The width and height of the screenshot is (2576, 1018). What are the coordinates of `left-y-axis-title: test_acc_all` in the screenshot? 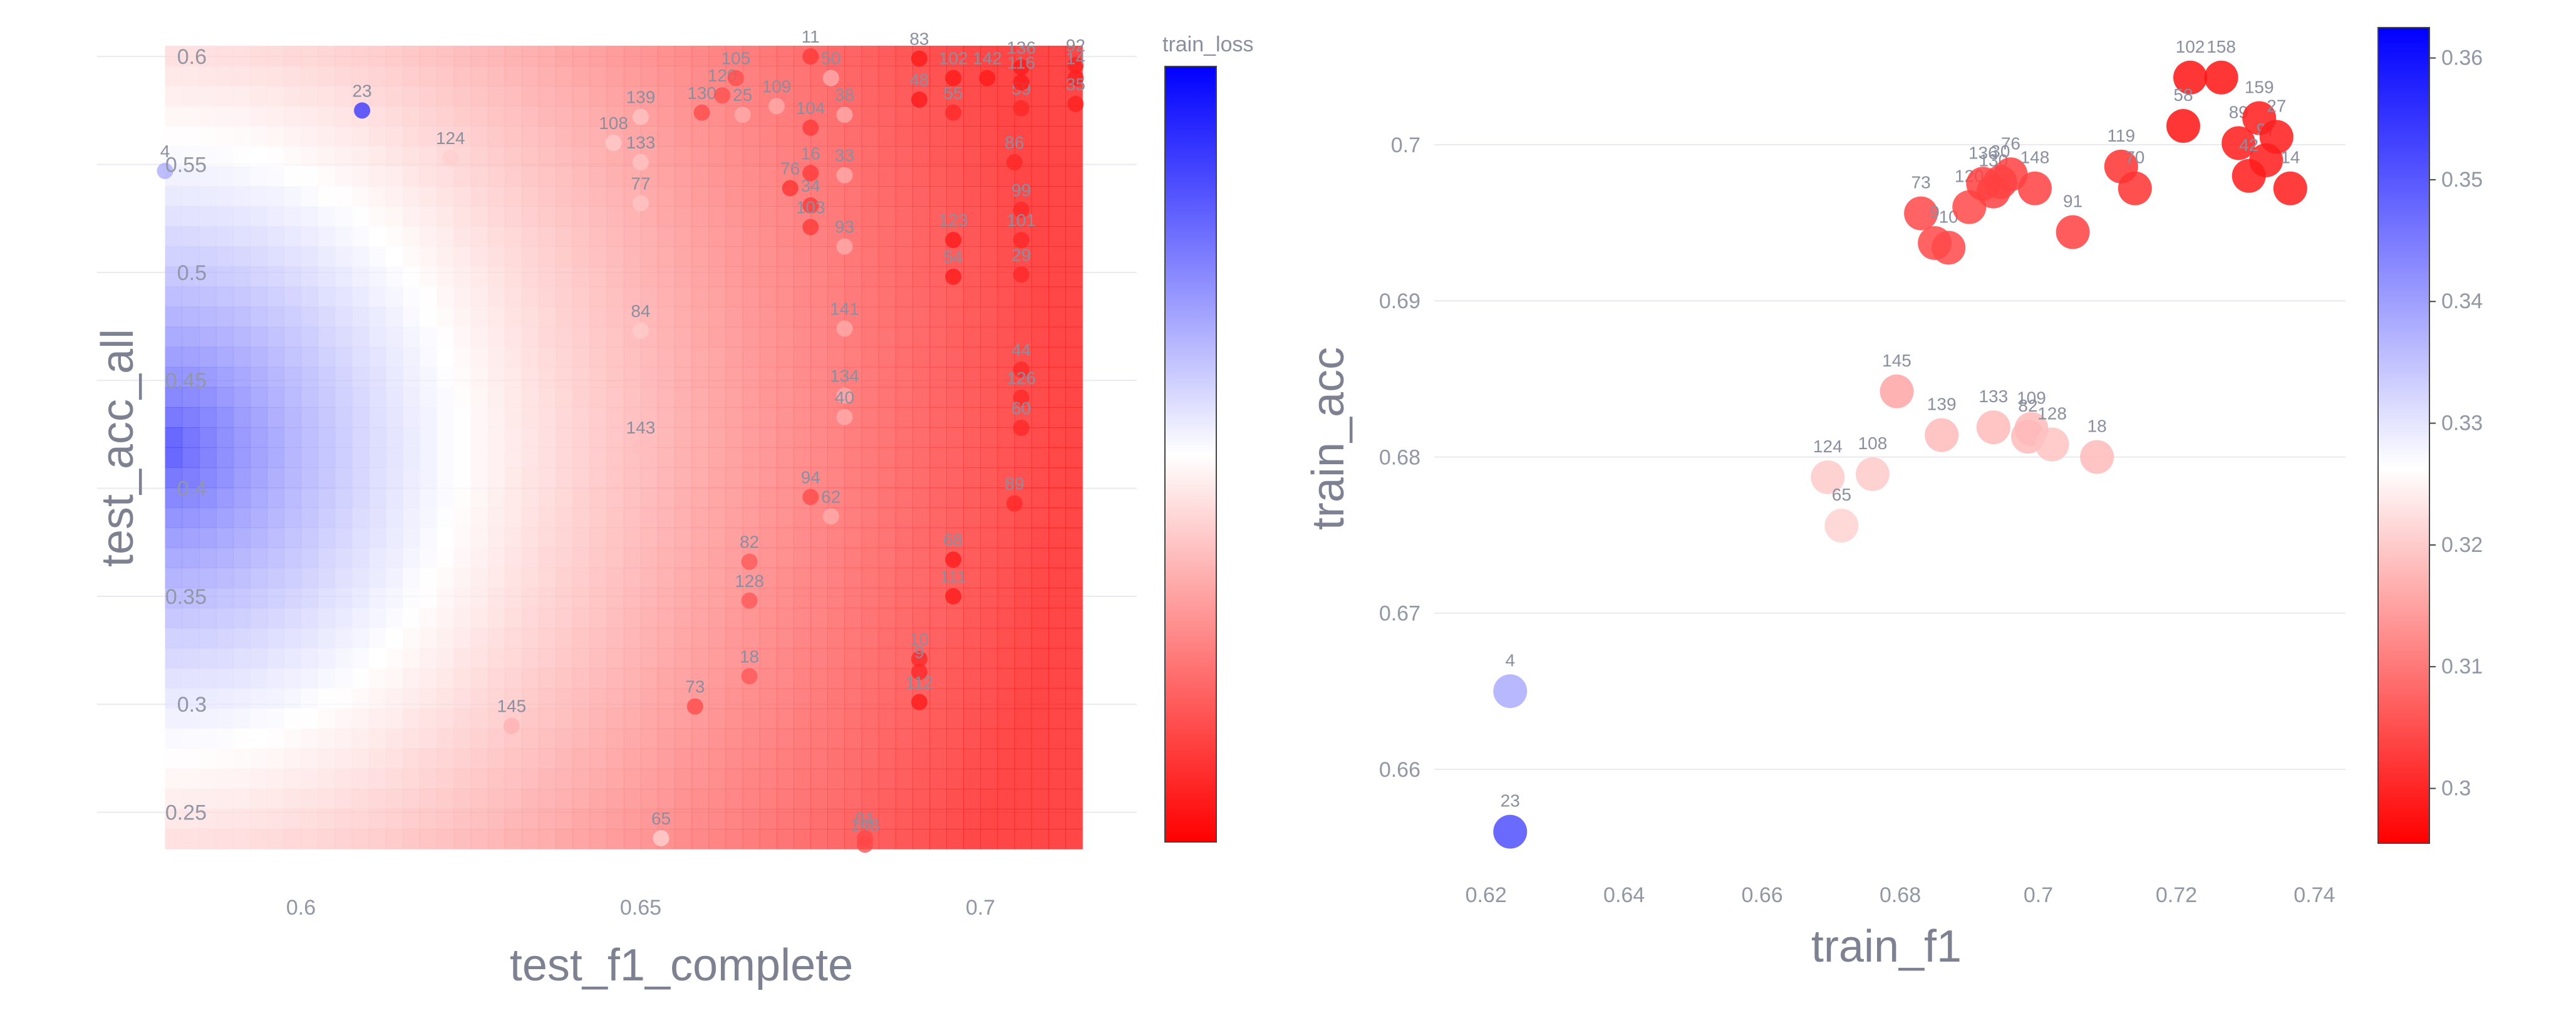 It's located at (118, 448).